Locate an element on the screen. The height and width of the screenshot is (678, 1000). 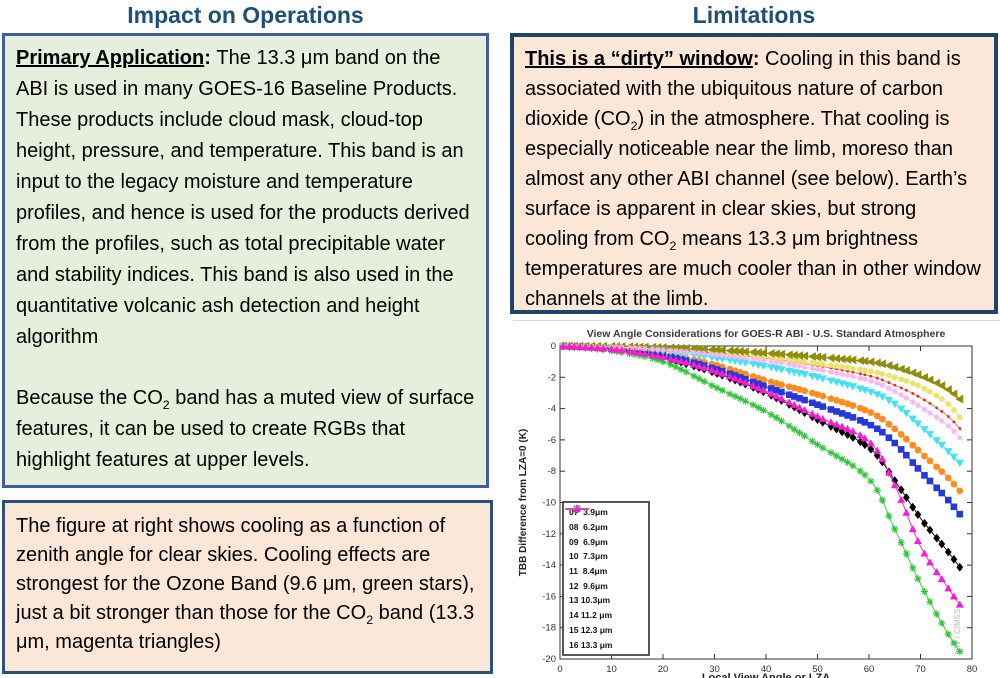
y-tick-label: -12 is located at coordinates (549, 534).